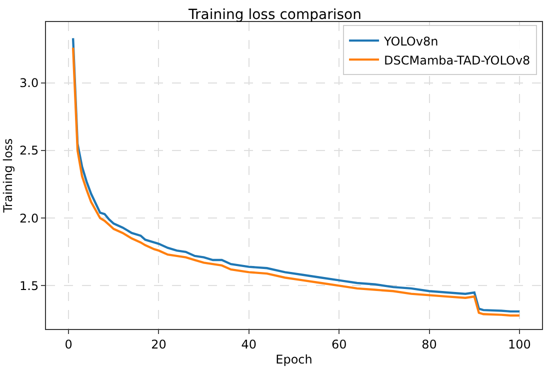 The height and width of the screenshot is (371, 550). What do you see at coordinates (339, 344) in the screenshot?
I see `x-tick-label: 60` at bounding box center [339, 344].